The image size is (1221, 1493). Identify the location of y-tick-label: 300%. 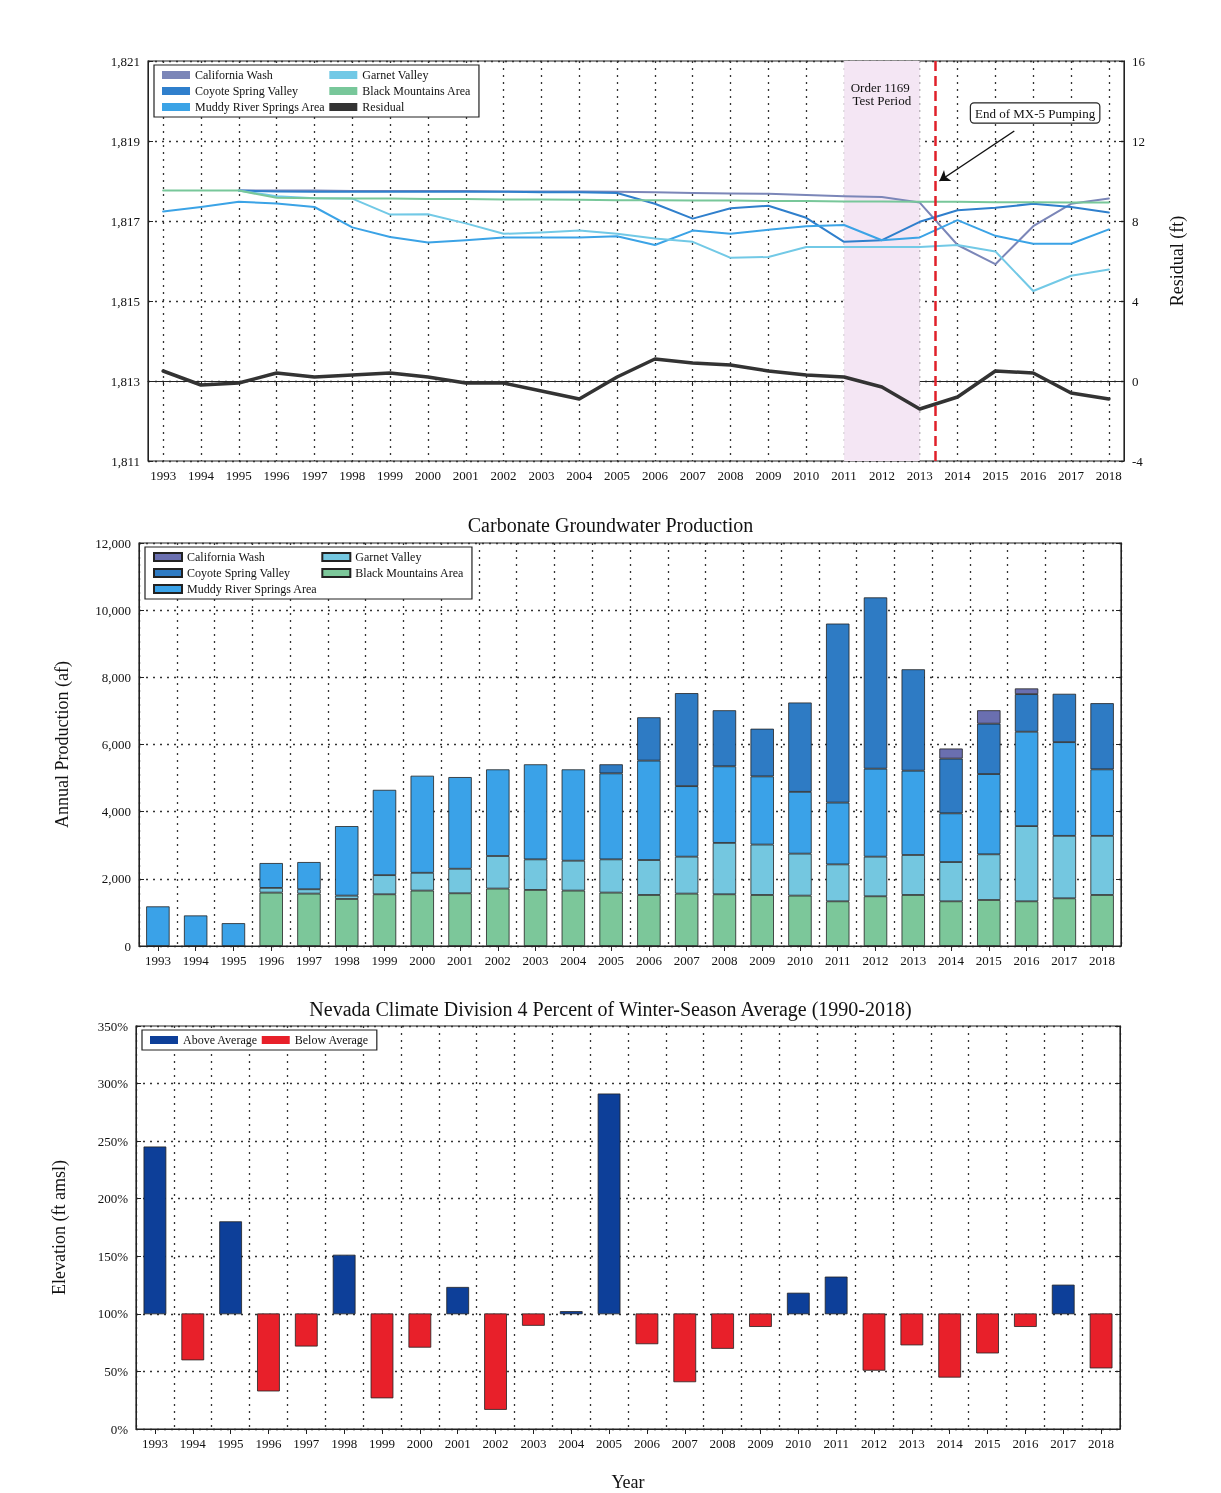
(113, 1084).